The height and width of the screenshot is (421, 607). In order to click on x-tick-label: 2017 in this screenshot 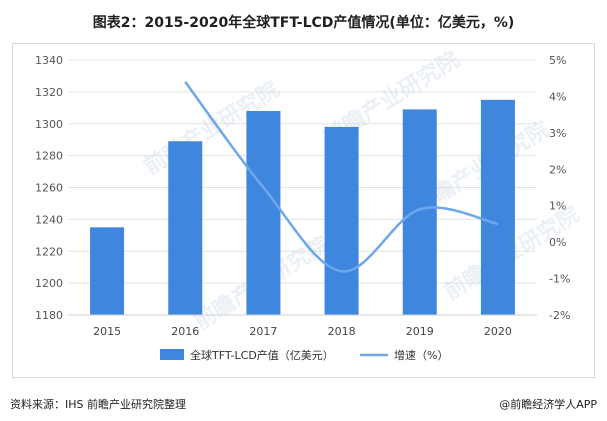, I will do `click(263, 331)`.